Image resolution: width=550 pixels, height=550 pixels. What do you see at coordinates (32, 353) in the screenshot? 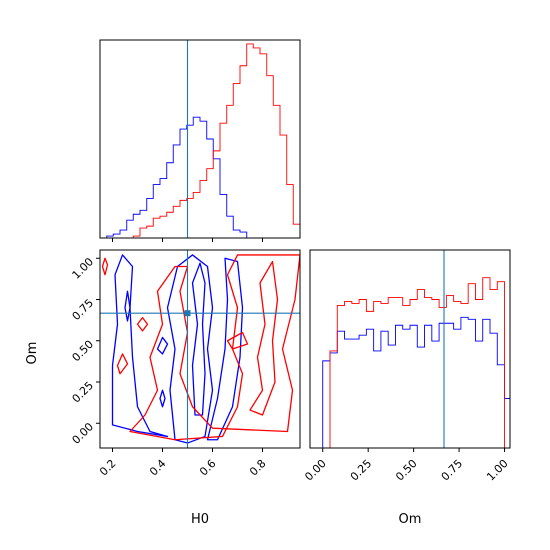
I see `joint-ylabel: Om` at bounding box center [32, 353].